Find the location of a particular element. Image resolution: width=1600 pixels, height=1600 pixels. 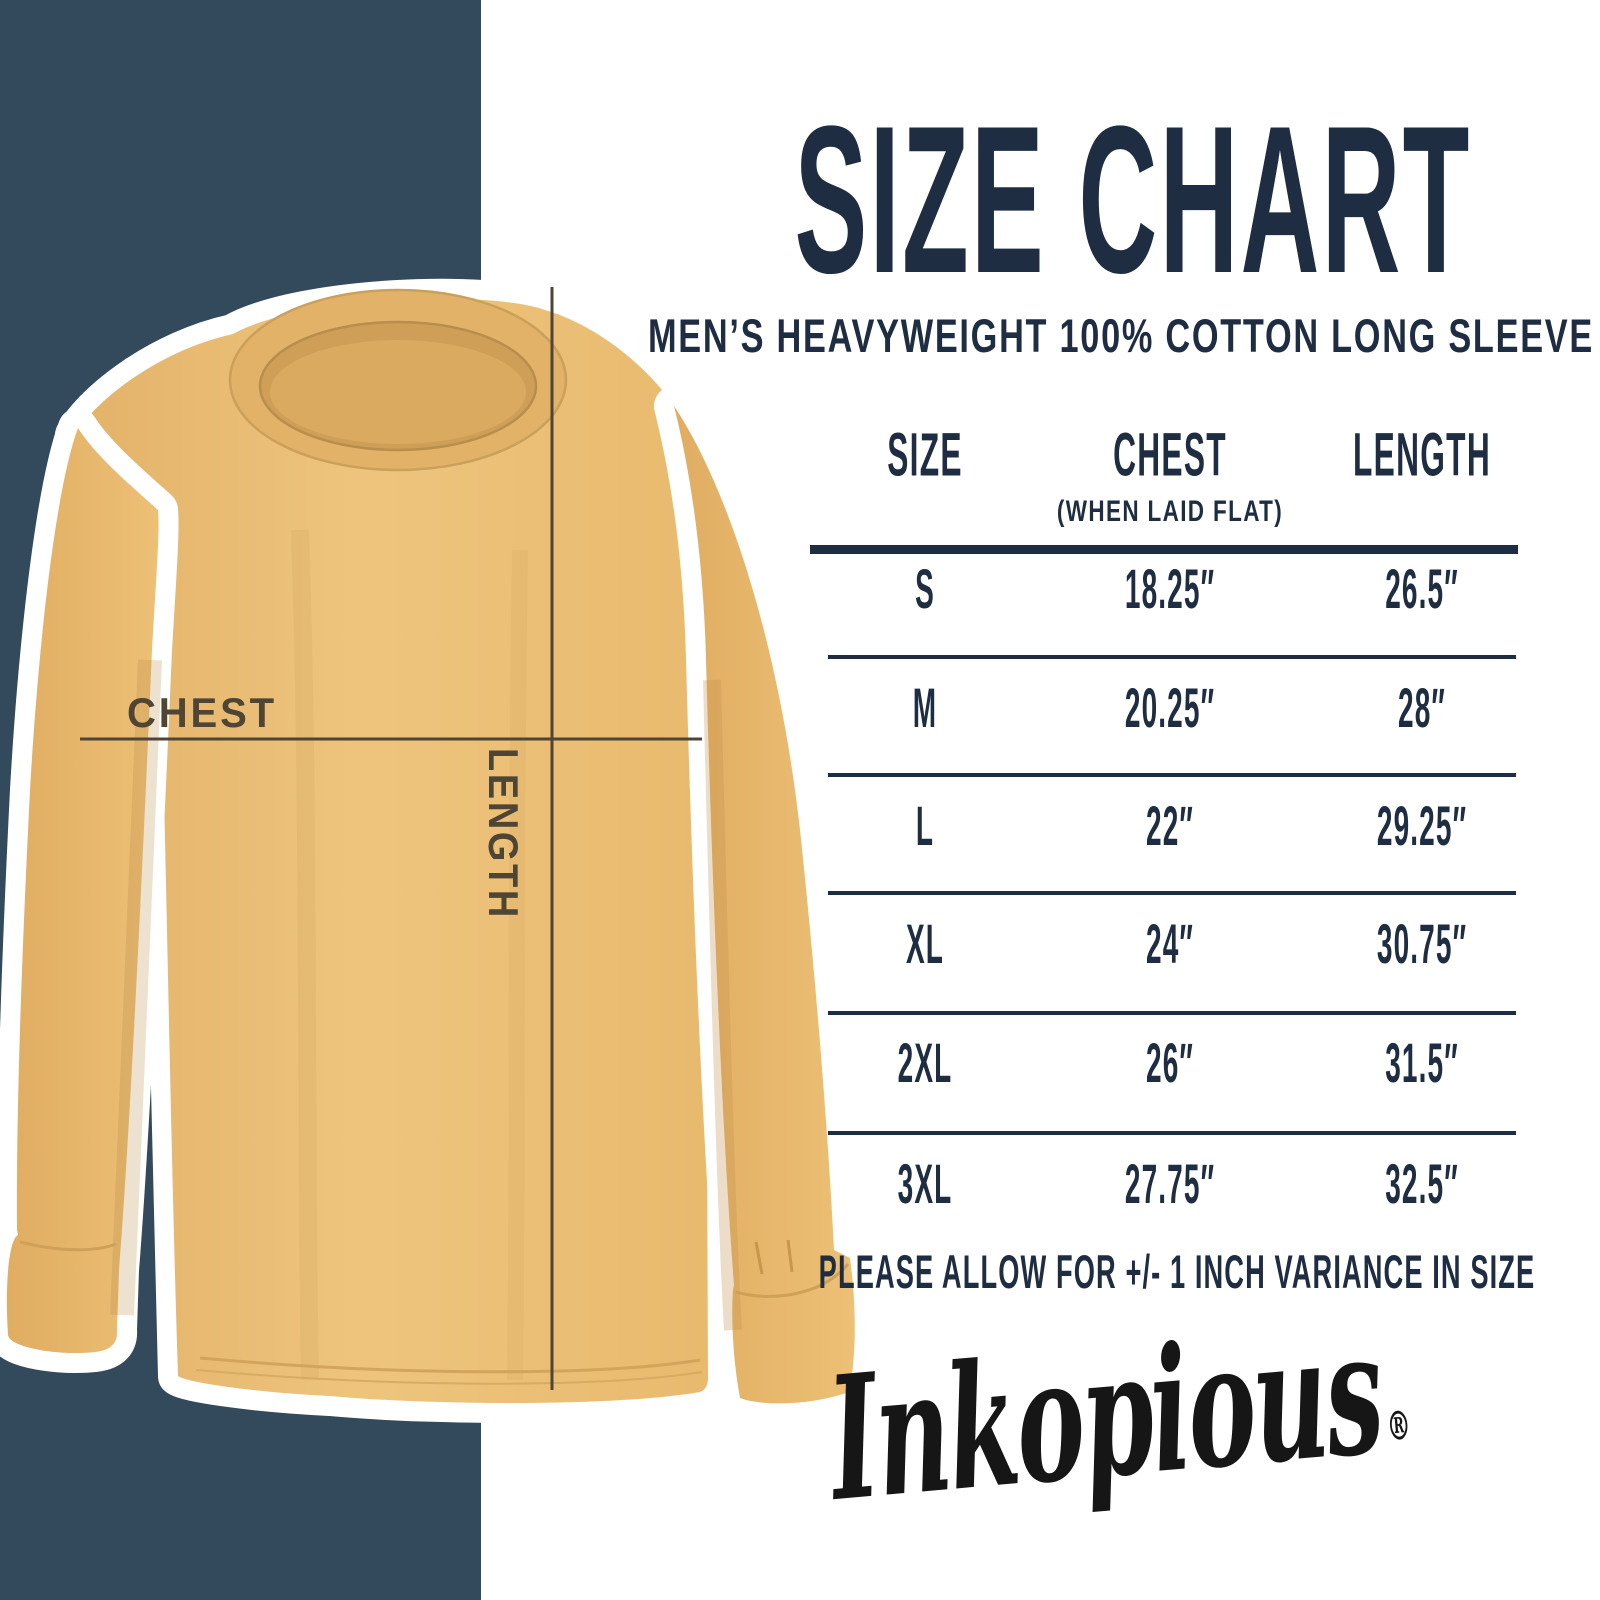

length-measure-label: LENGTH is located at coordinates (503, 834).